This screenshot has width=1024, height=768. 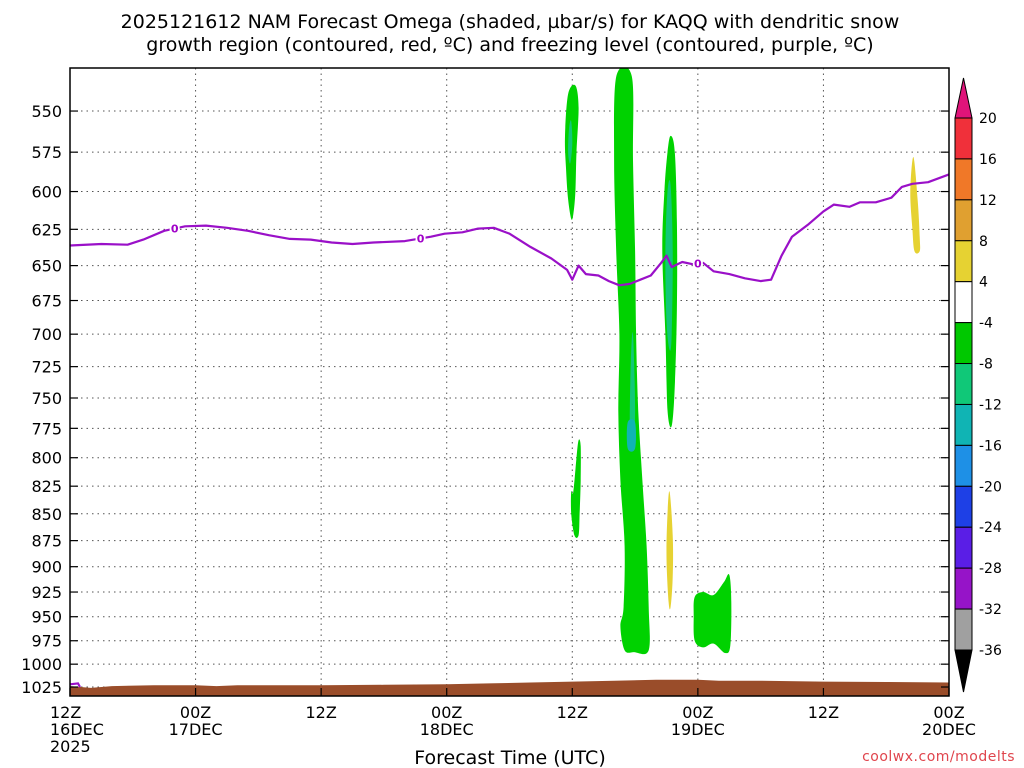 What do you see at coordinates (963, 671) in the screenshot?
I see `colorbar-bottom-arrow` at bounding box center [963, 671].